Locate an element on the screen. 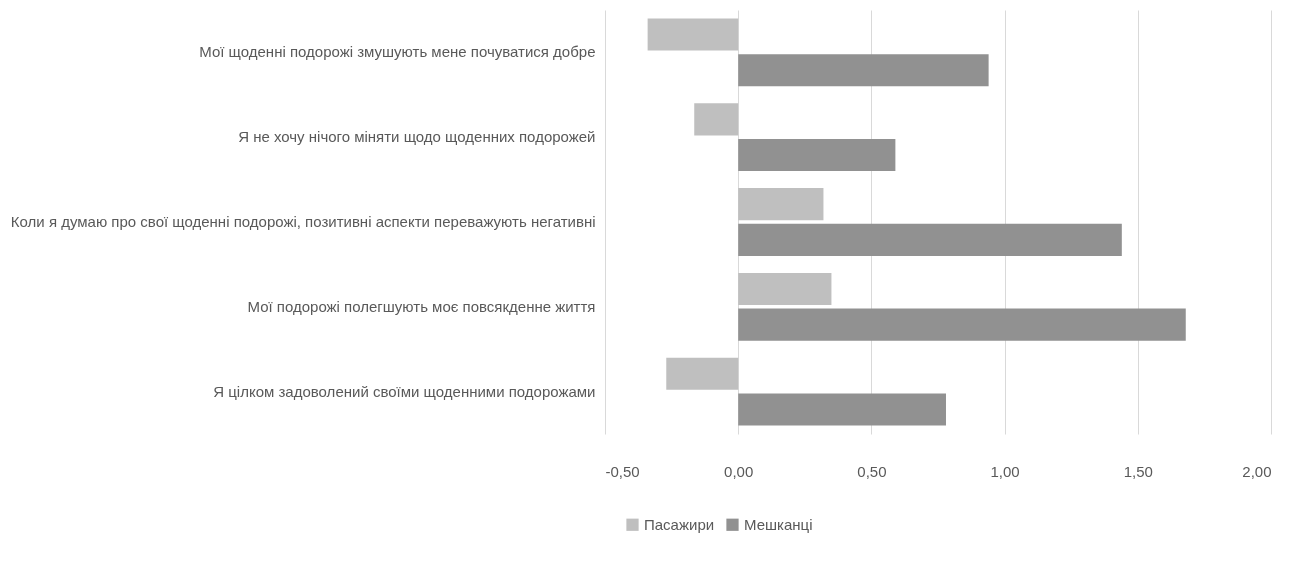  x-tick-label: 0,50 is located at coordinates (872, 471).